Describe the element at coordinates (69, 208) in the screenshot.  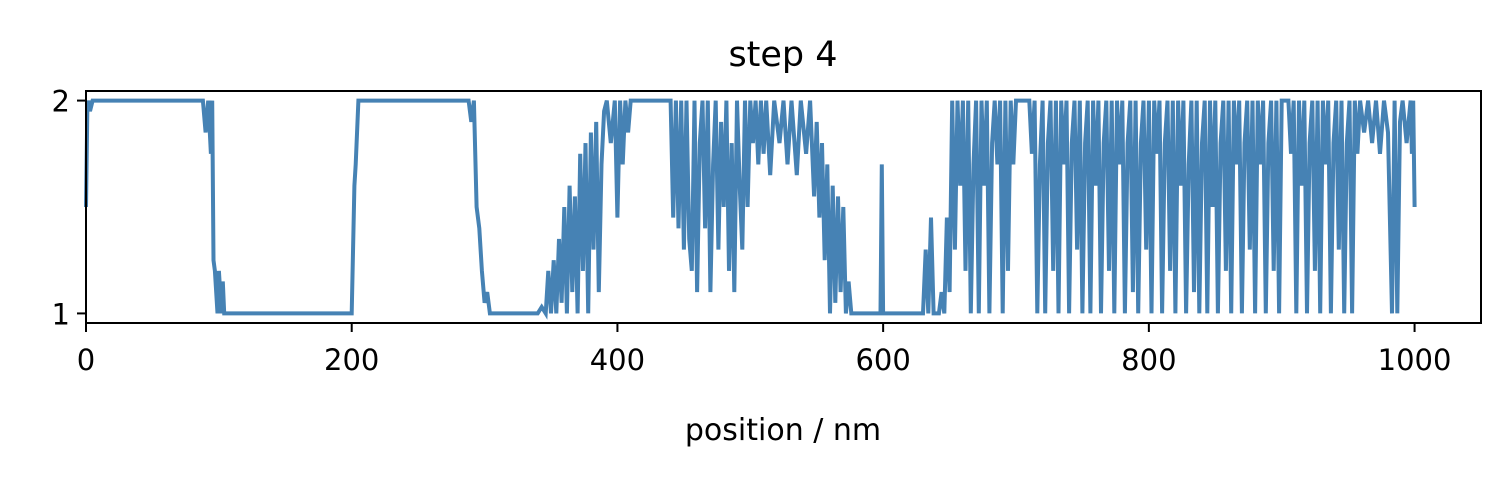
I see `y-axis: 12` at that location.